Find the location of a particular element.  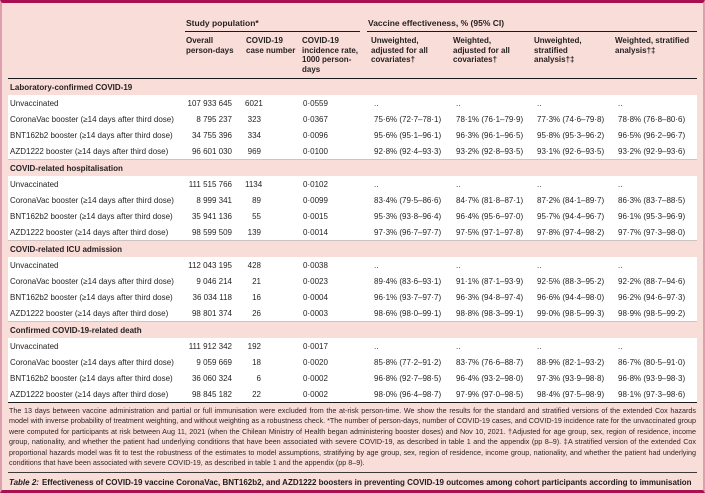

cell-case-number: 55 is located at coordinates (273, 216).